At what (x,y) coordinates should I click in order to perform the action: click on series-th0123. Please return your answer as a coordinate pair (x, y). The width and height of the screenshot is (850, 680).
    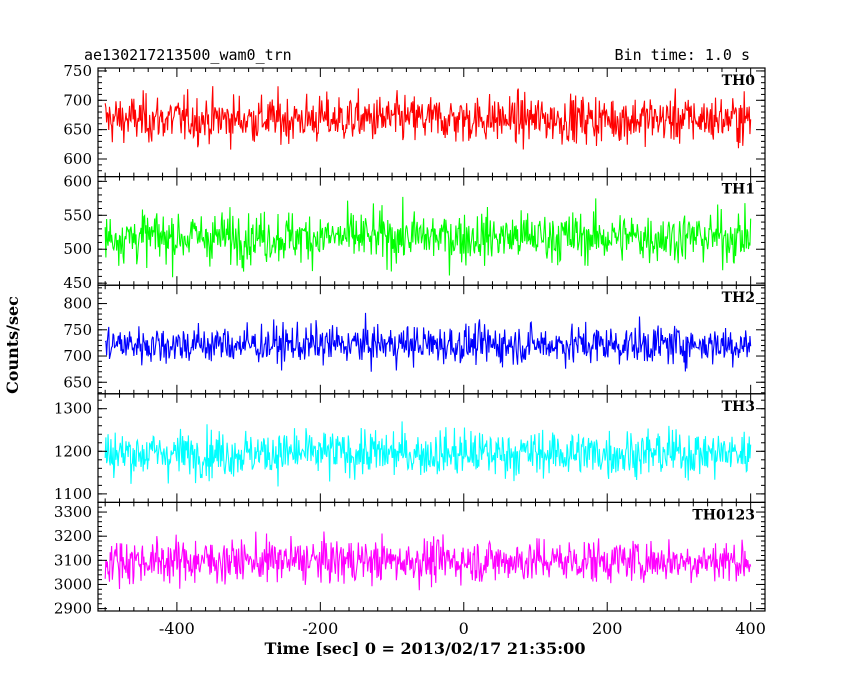
    Looking at the image, I should click on (428, 561).